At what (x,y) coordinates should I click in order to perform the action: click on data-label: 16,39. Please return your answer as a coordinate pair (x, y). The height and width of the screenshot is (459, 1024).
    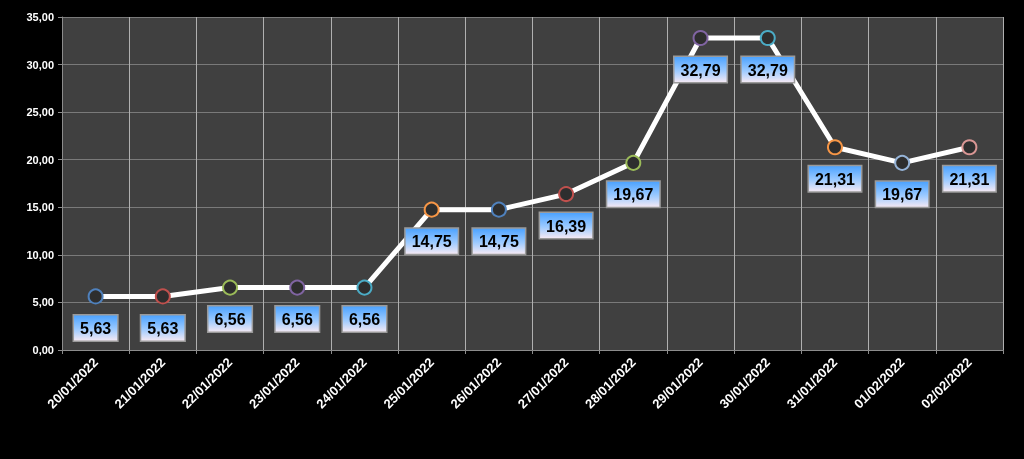
    Looking at the image, I should click on (566, 226).